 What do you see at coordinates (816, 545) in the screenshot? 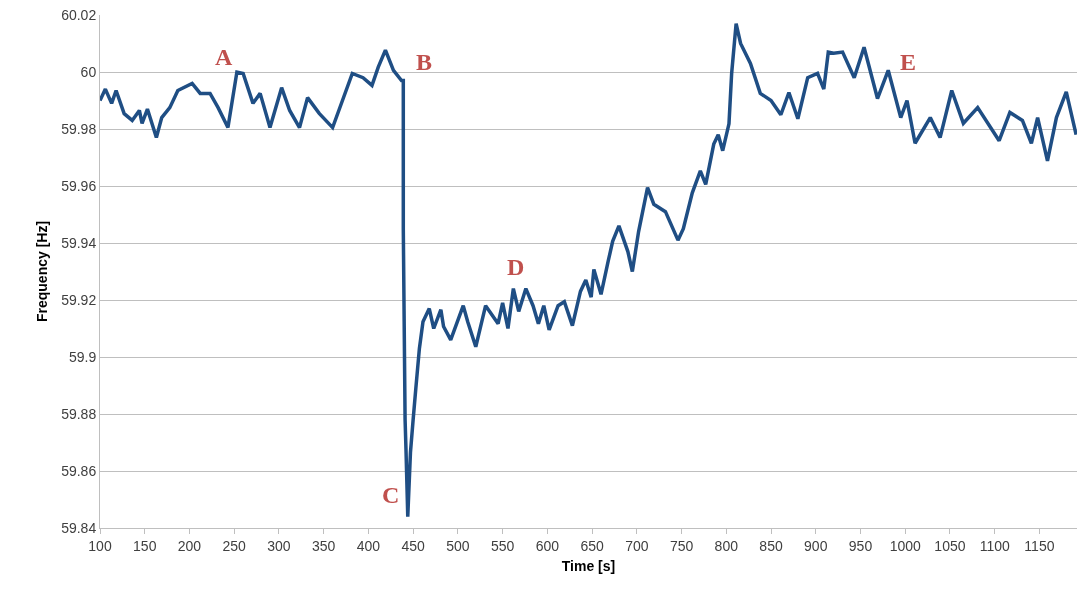
I see `x-tick-label: 900` at bounding box center [816, 545].